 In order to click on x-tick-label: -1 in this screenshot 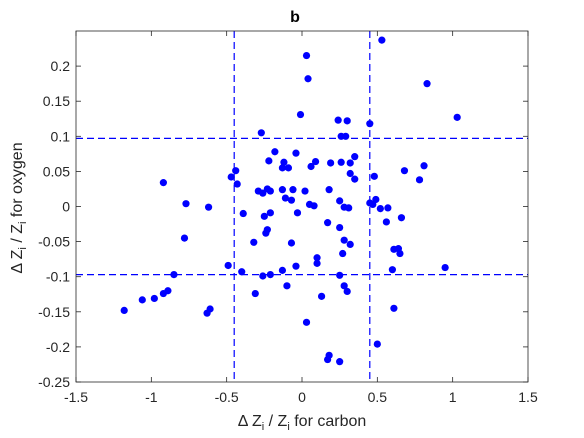, I will do `click(151, 397)`.